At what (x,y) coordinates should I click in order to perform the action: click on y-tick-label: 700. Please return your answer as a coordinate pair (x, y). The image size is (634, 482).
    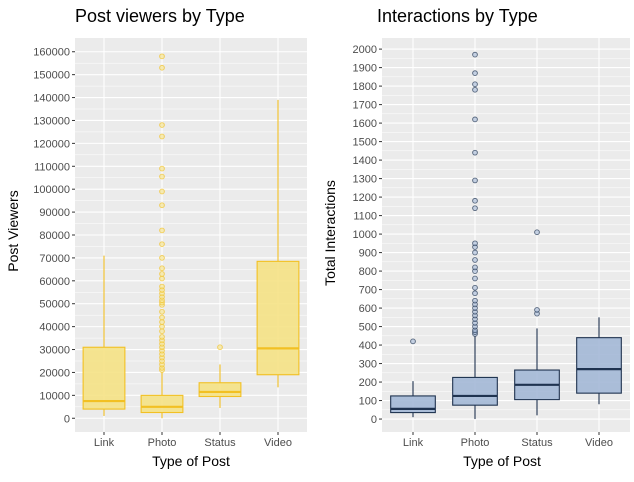
    Looking at the image, I should click on (368, 291).